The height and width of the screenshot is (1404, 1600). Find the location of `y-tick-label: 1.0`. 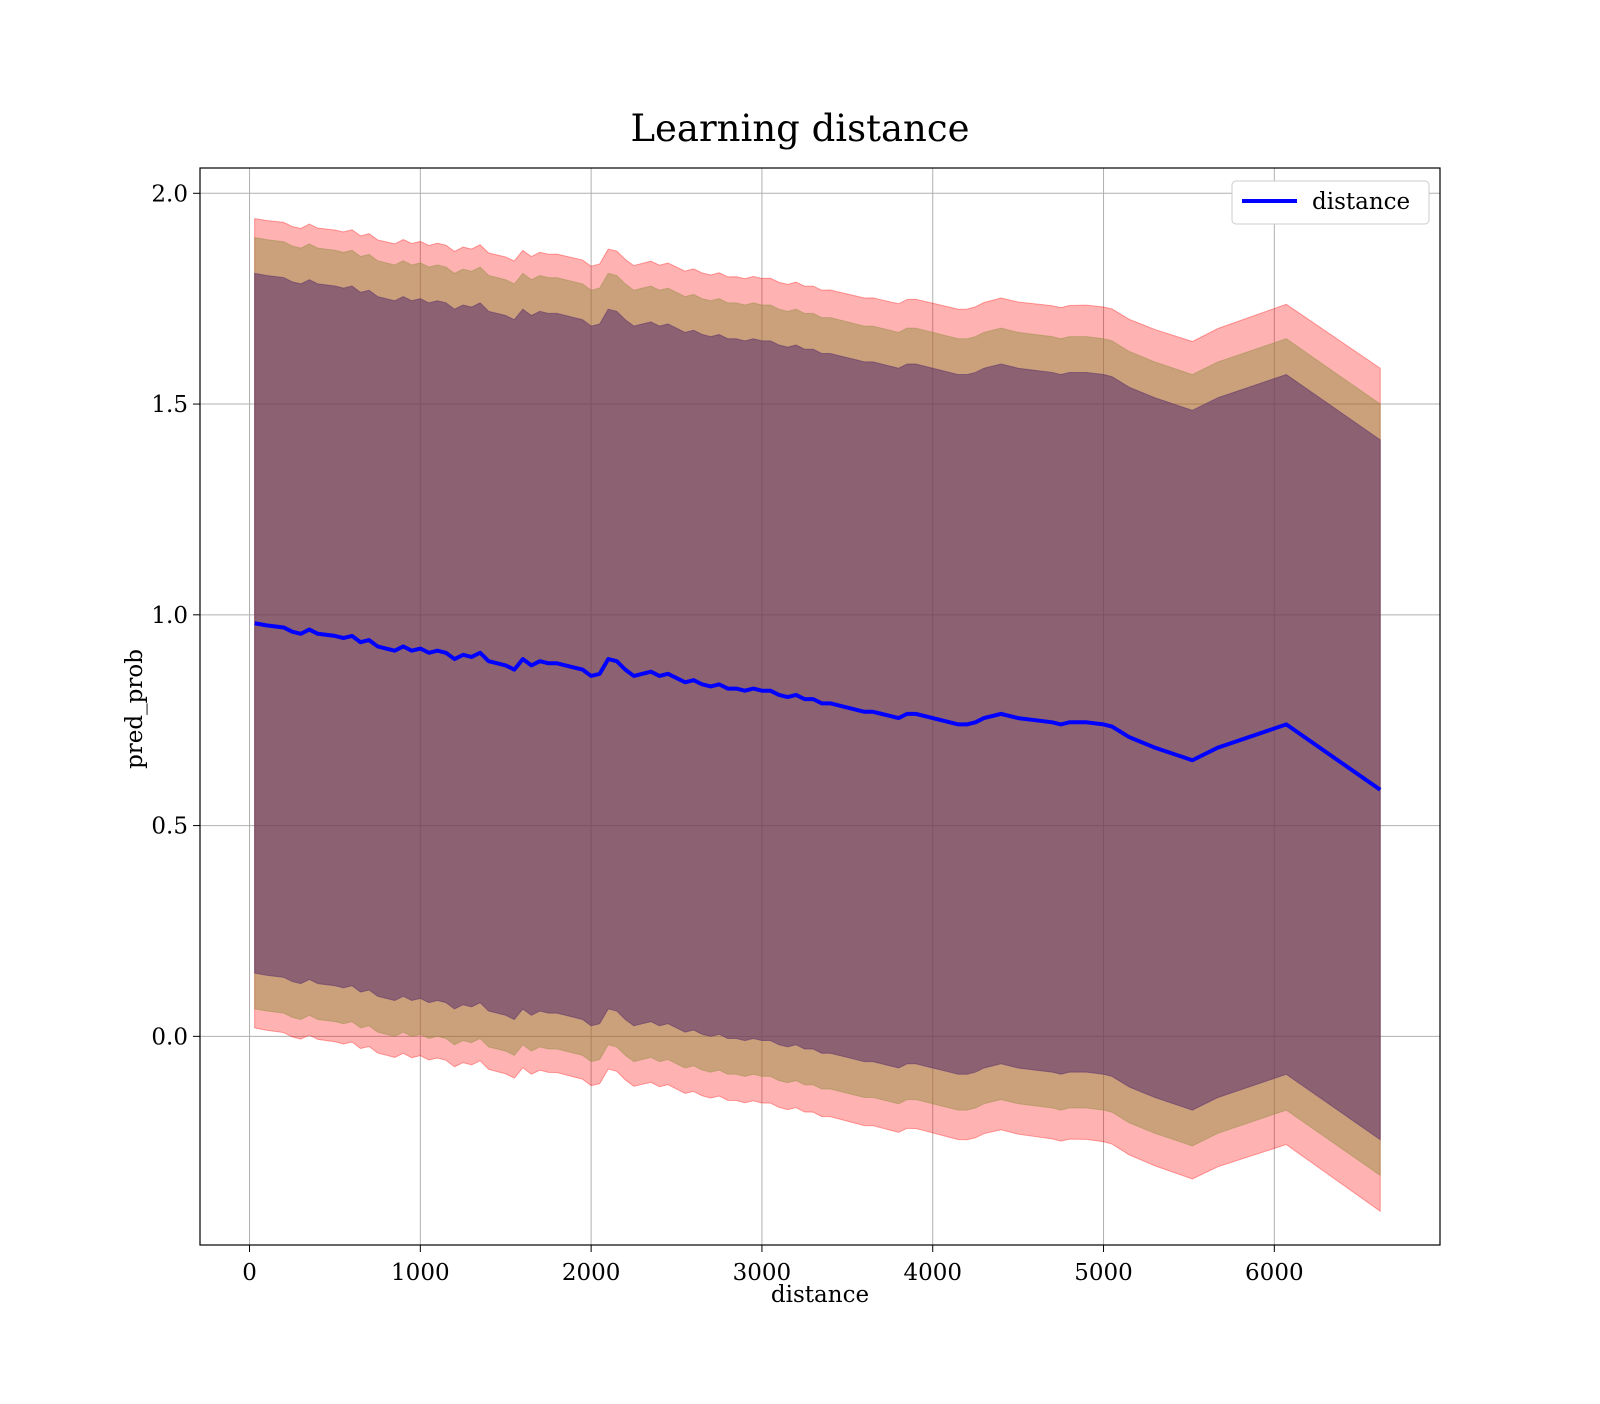

y-tick-label: 1.0 is located at coordinates (169, 616).